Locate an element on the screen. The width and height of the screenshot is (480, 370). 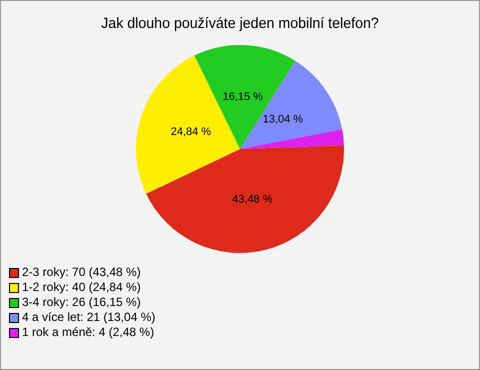
legend-label: 4 a více let: 21 (13,04 %) is located at coordinates (89, 317).